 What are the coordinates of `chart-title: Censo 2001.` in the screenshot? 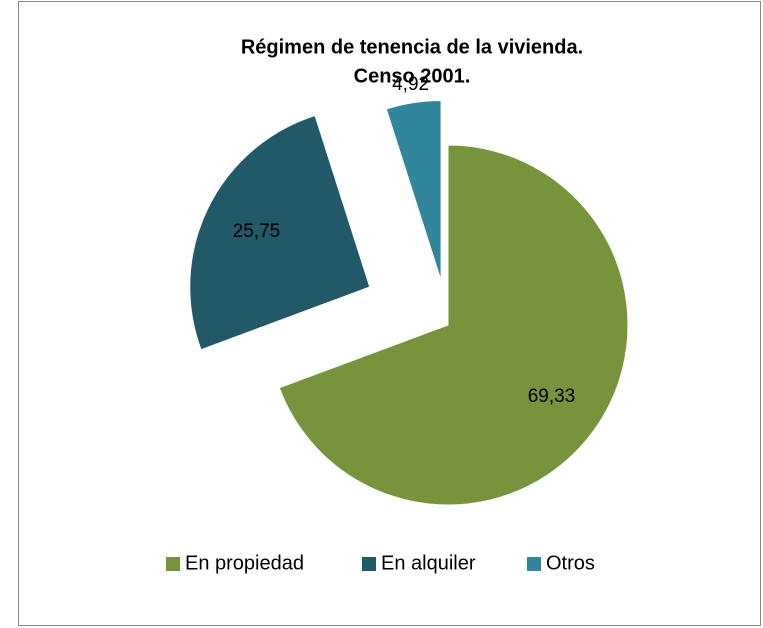 It's located at (412, 76).